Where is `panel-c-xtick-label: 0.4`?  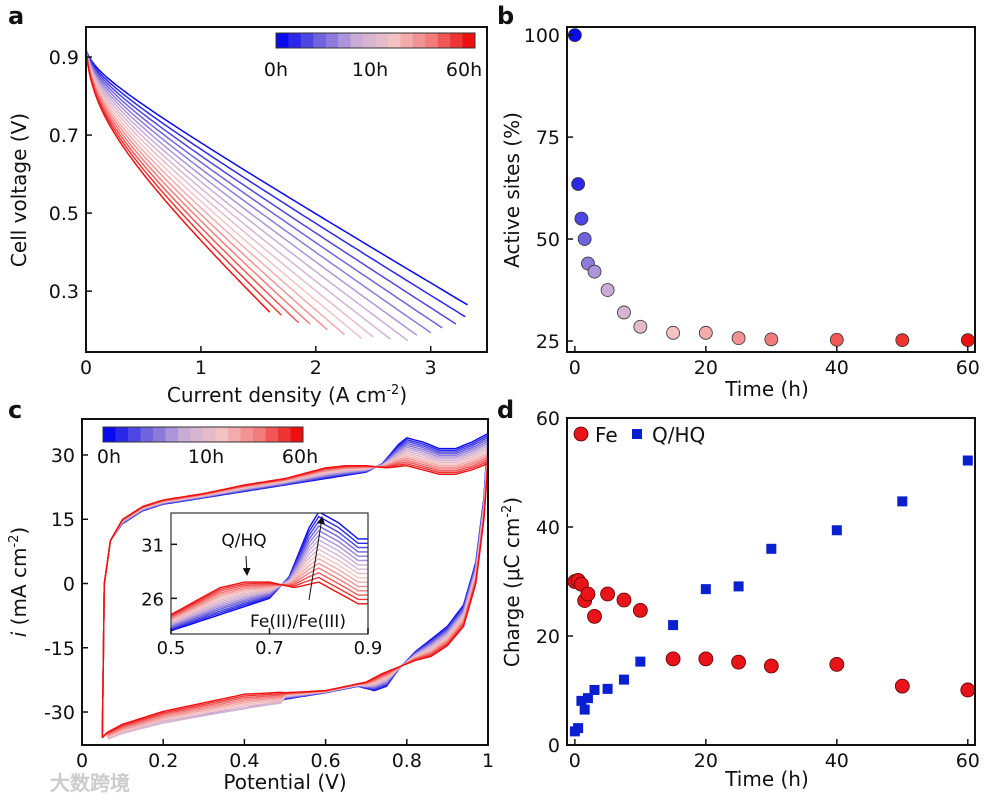 panel-c-xtick-label: 0.4 is located at coordinates (244, 761).